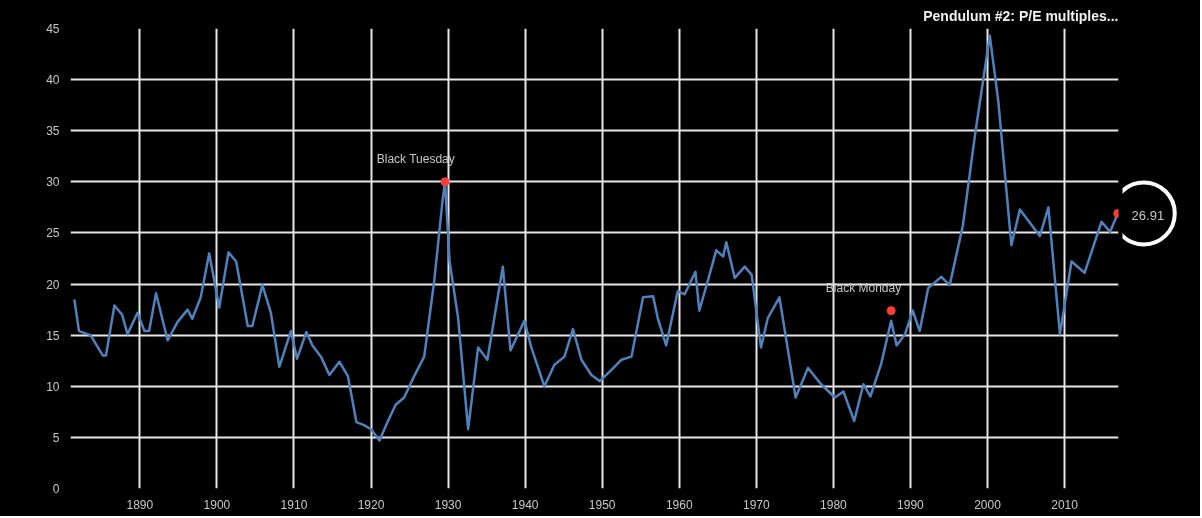 This screenshot has width=1202, height=518. Describe the element at coordinates (1148, 216) in the screenshot. I see `data-label: 26.91` at that location.